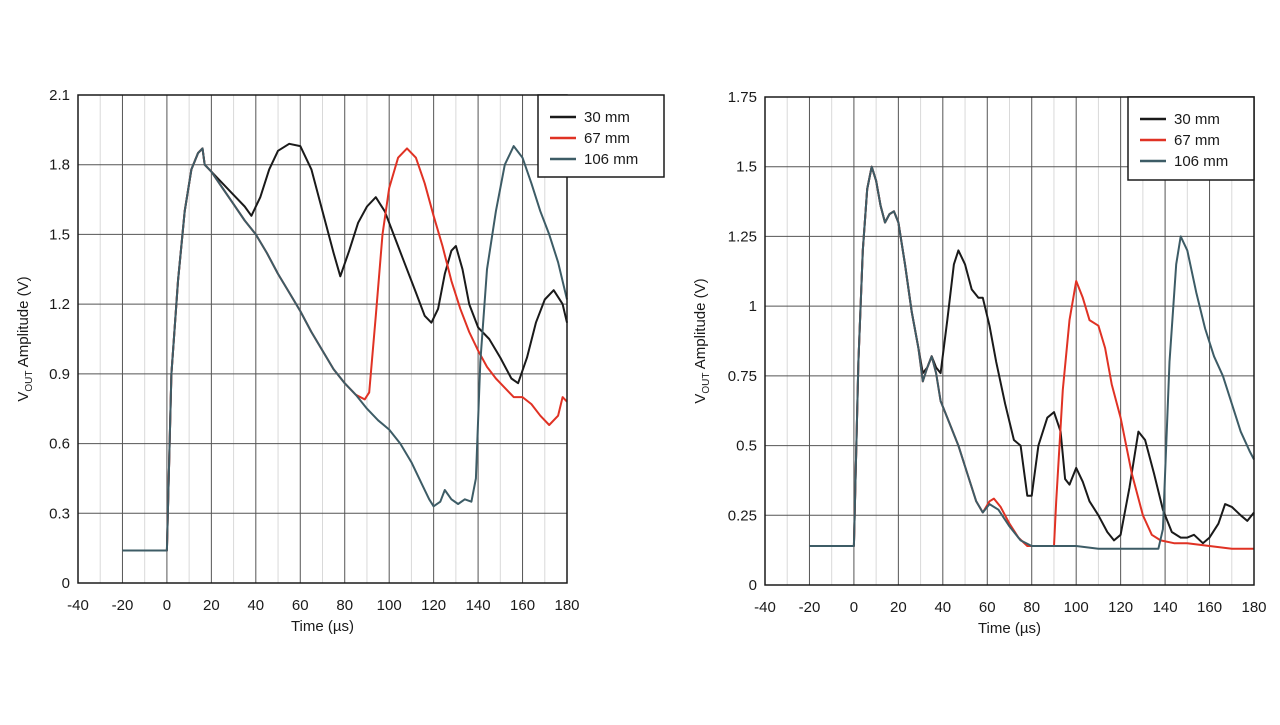 The width and height of the screenshot is (1280, 725). What do you see at coordinates (742, 515) in the screenshot?
I see `y-tick-label: 0.25` at bounding box center [742, 515].